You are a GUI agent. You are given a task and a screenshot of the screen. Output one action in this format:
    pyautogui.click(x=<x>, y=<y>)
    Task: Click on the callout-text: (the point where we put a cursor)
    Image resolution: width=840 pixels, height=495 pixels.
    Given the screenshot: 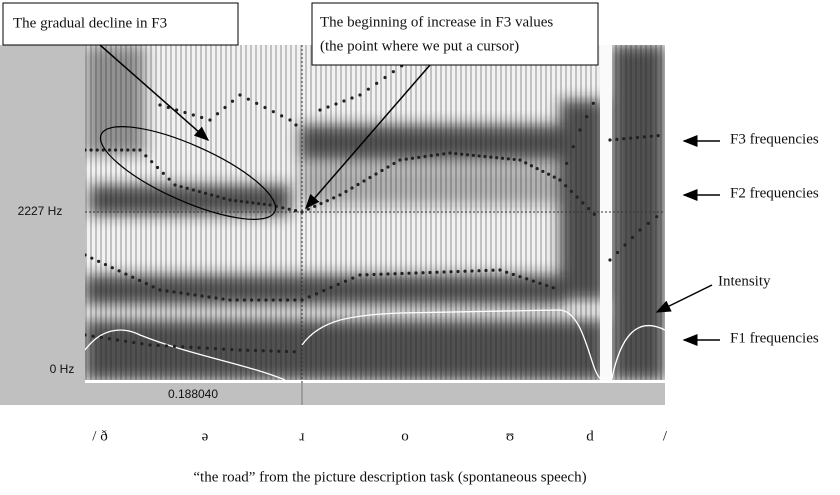 What is the action you would take?
    pyautogui.click(x=419, y=46)
    